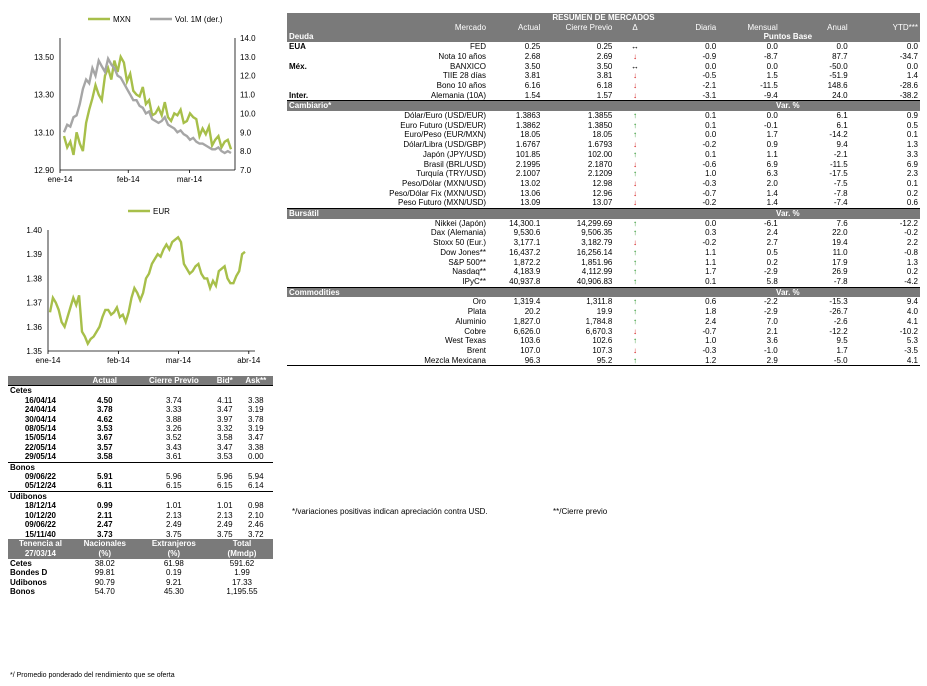 The image size is (927, 686). Describe the element at coordinates (34, 351) in the screenshot. I see `y-tick-label: 1.35` at that location.